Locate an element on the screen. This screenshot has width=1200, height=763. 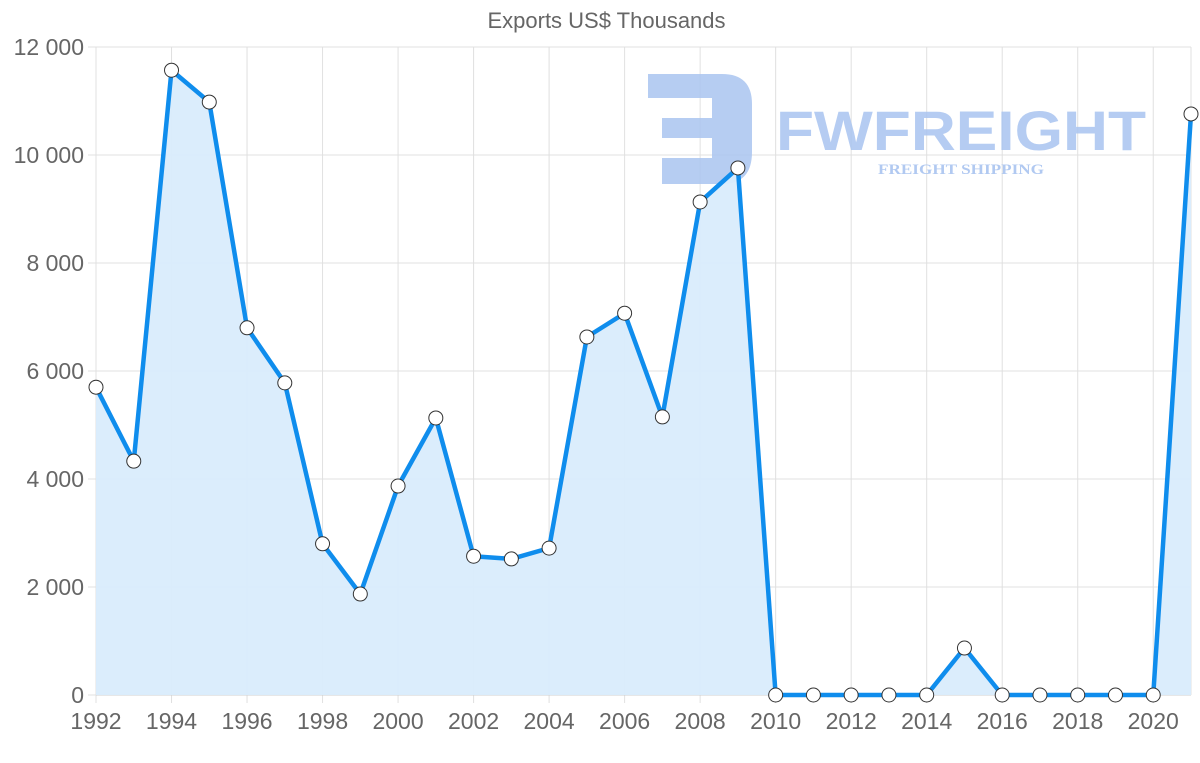
y-tick-label: 6 000 is located at coordinates (55, 371).